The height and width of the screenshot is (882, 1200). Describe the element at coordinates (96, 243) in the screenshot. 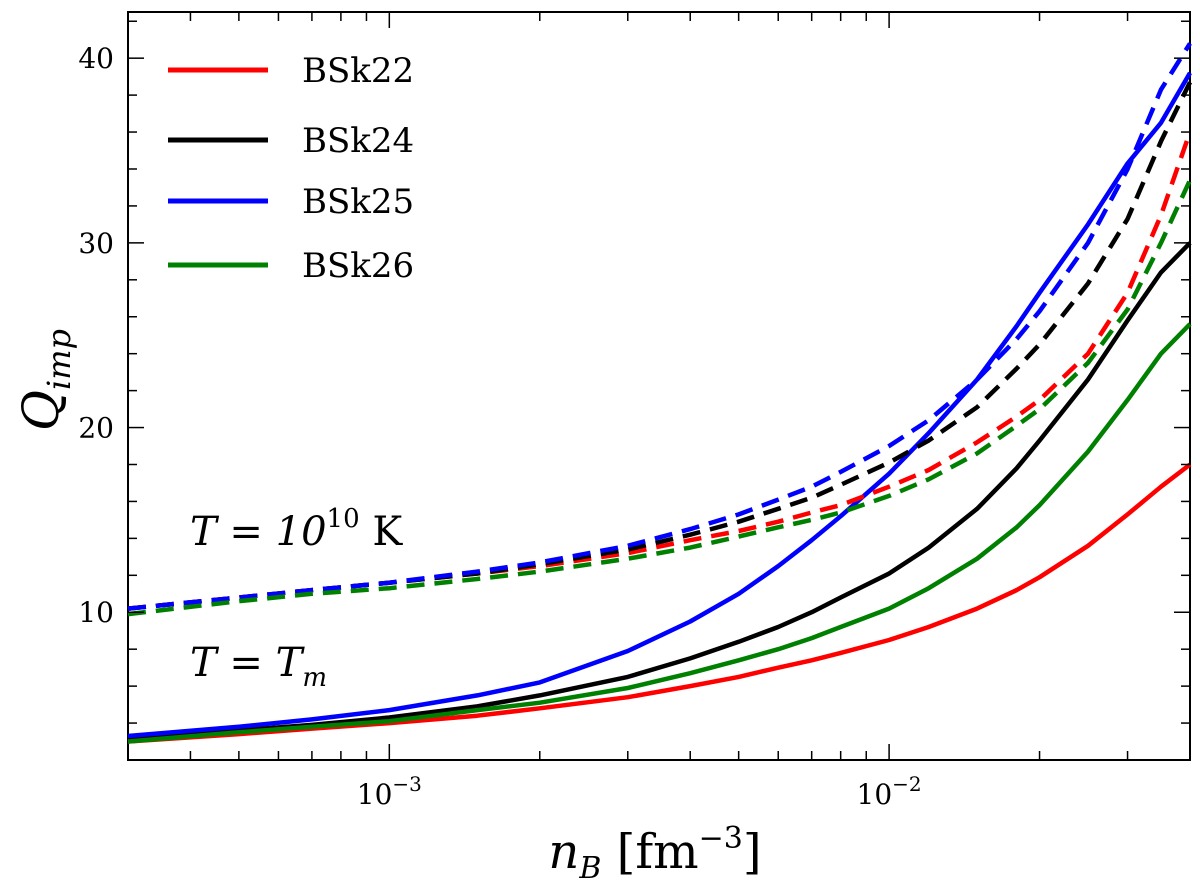

I see `y-tick-label-30: 30` at that location.